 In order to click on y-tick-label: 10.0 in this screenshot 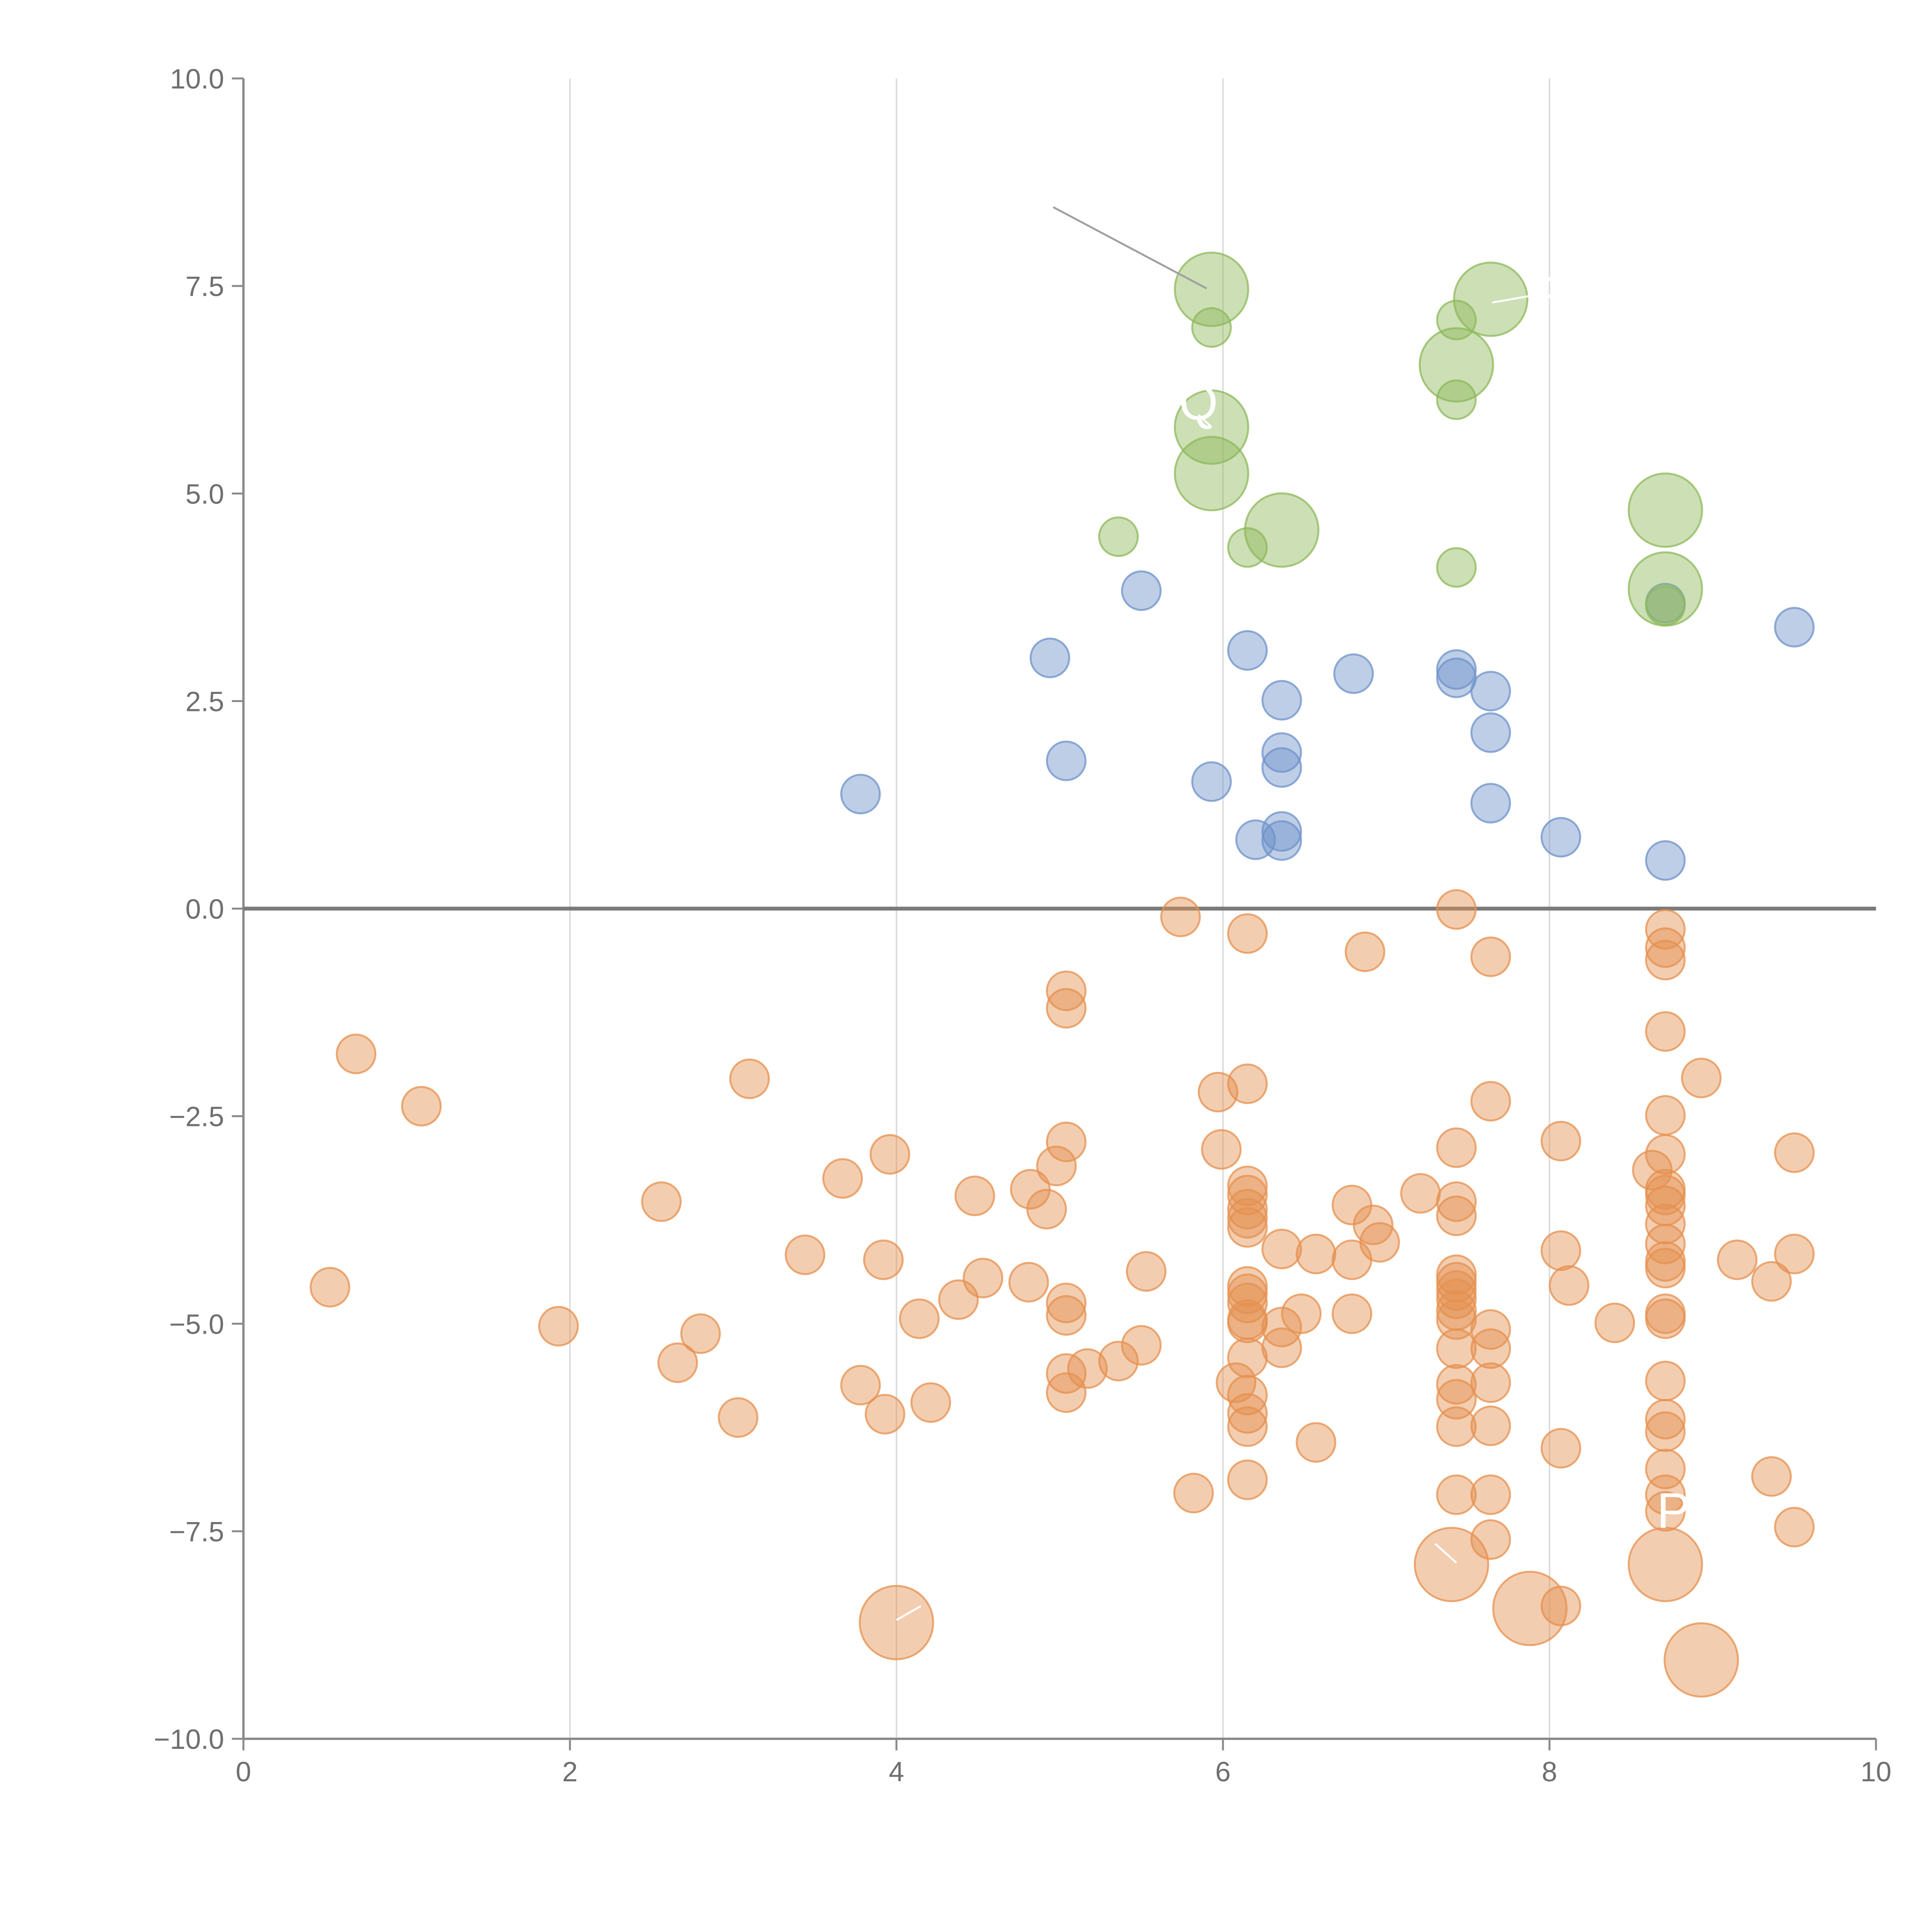, I will do `click(197, 79)`.